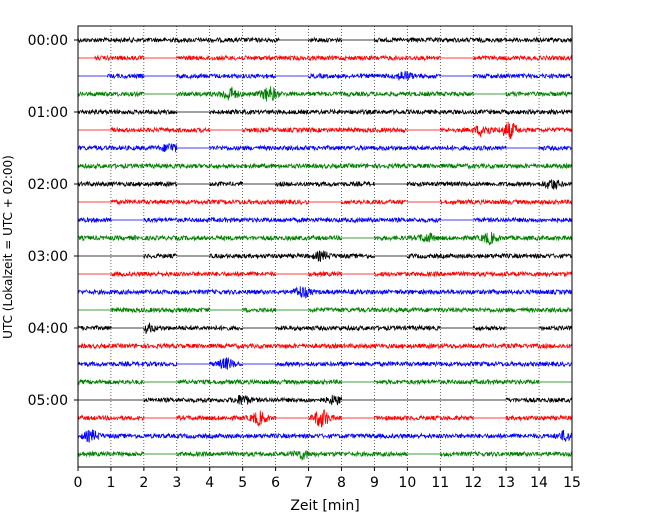  I want to click on x-tick-label: 14, so click(539, 483).